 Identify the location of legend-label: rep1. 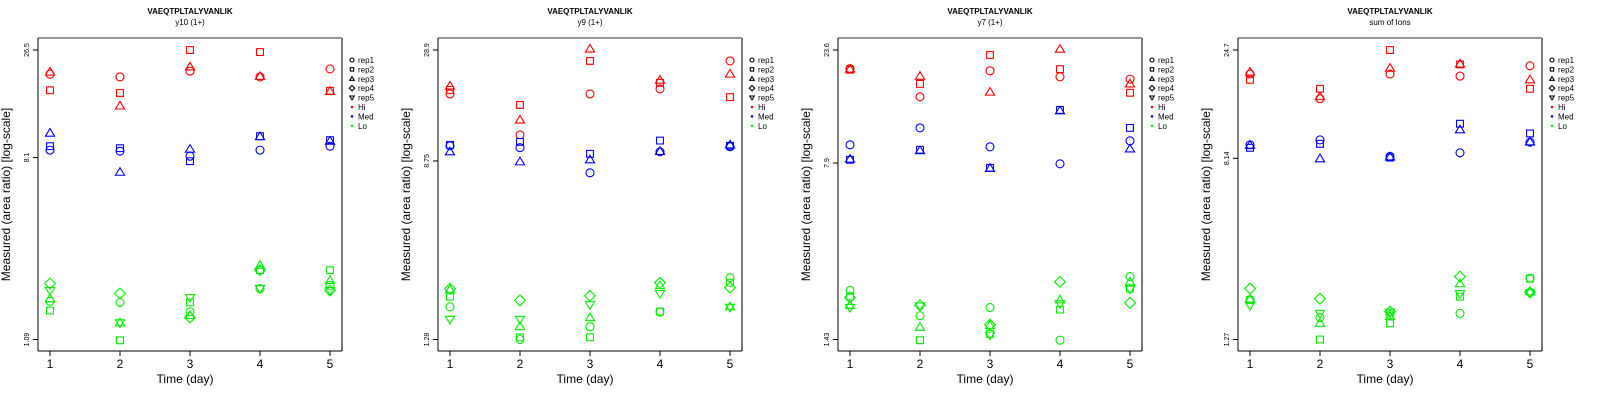
(1166, 60).